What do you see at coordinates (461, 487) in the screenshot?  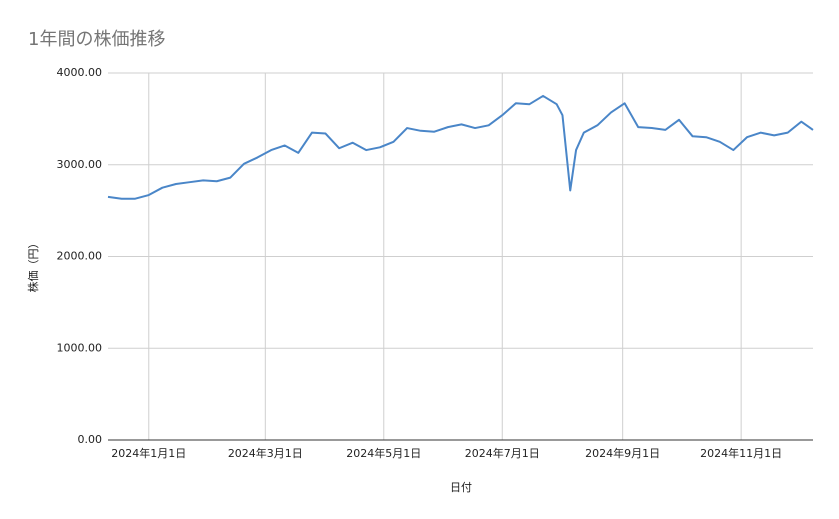 I see `x-axis-label: 日付` at bounding box center [461, 487].